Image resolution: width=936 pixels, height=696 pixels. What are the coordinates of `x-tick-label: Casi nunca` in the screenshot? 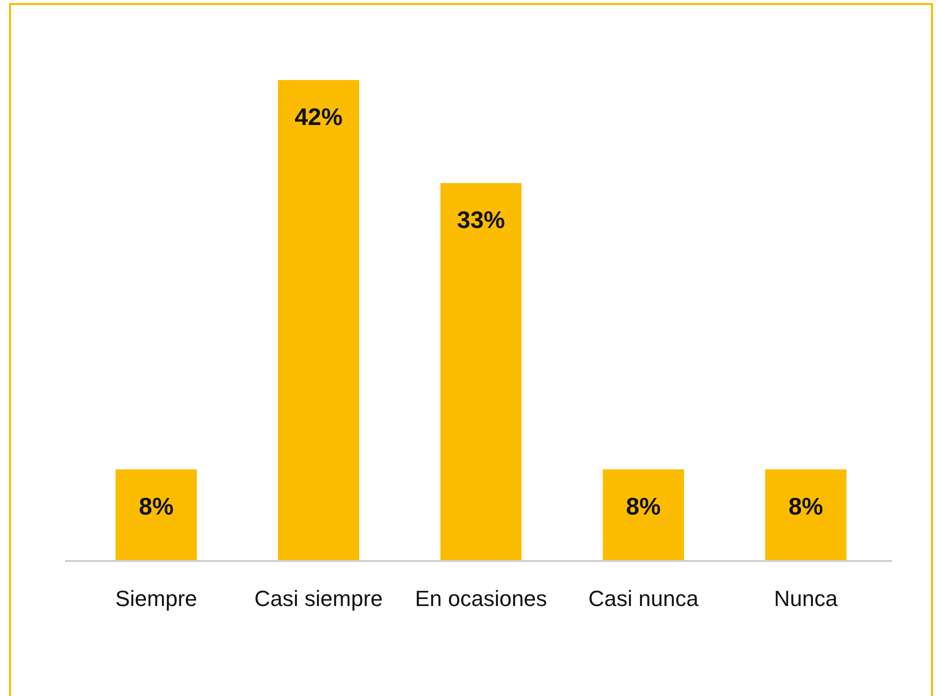 It's located at (644, 598).